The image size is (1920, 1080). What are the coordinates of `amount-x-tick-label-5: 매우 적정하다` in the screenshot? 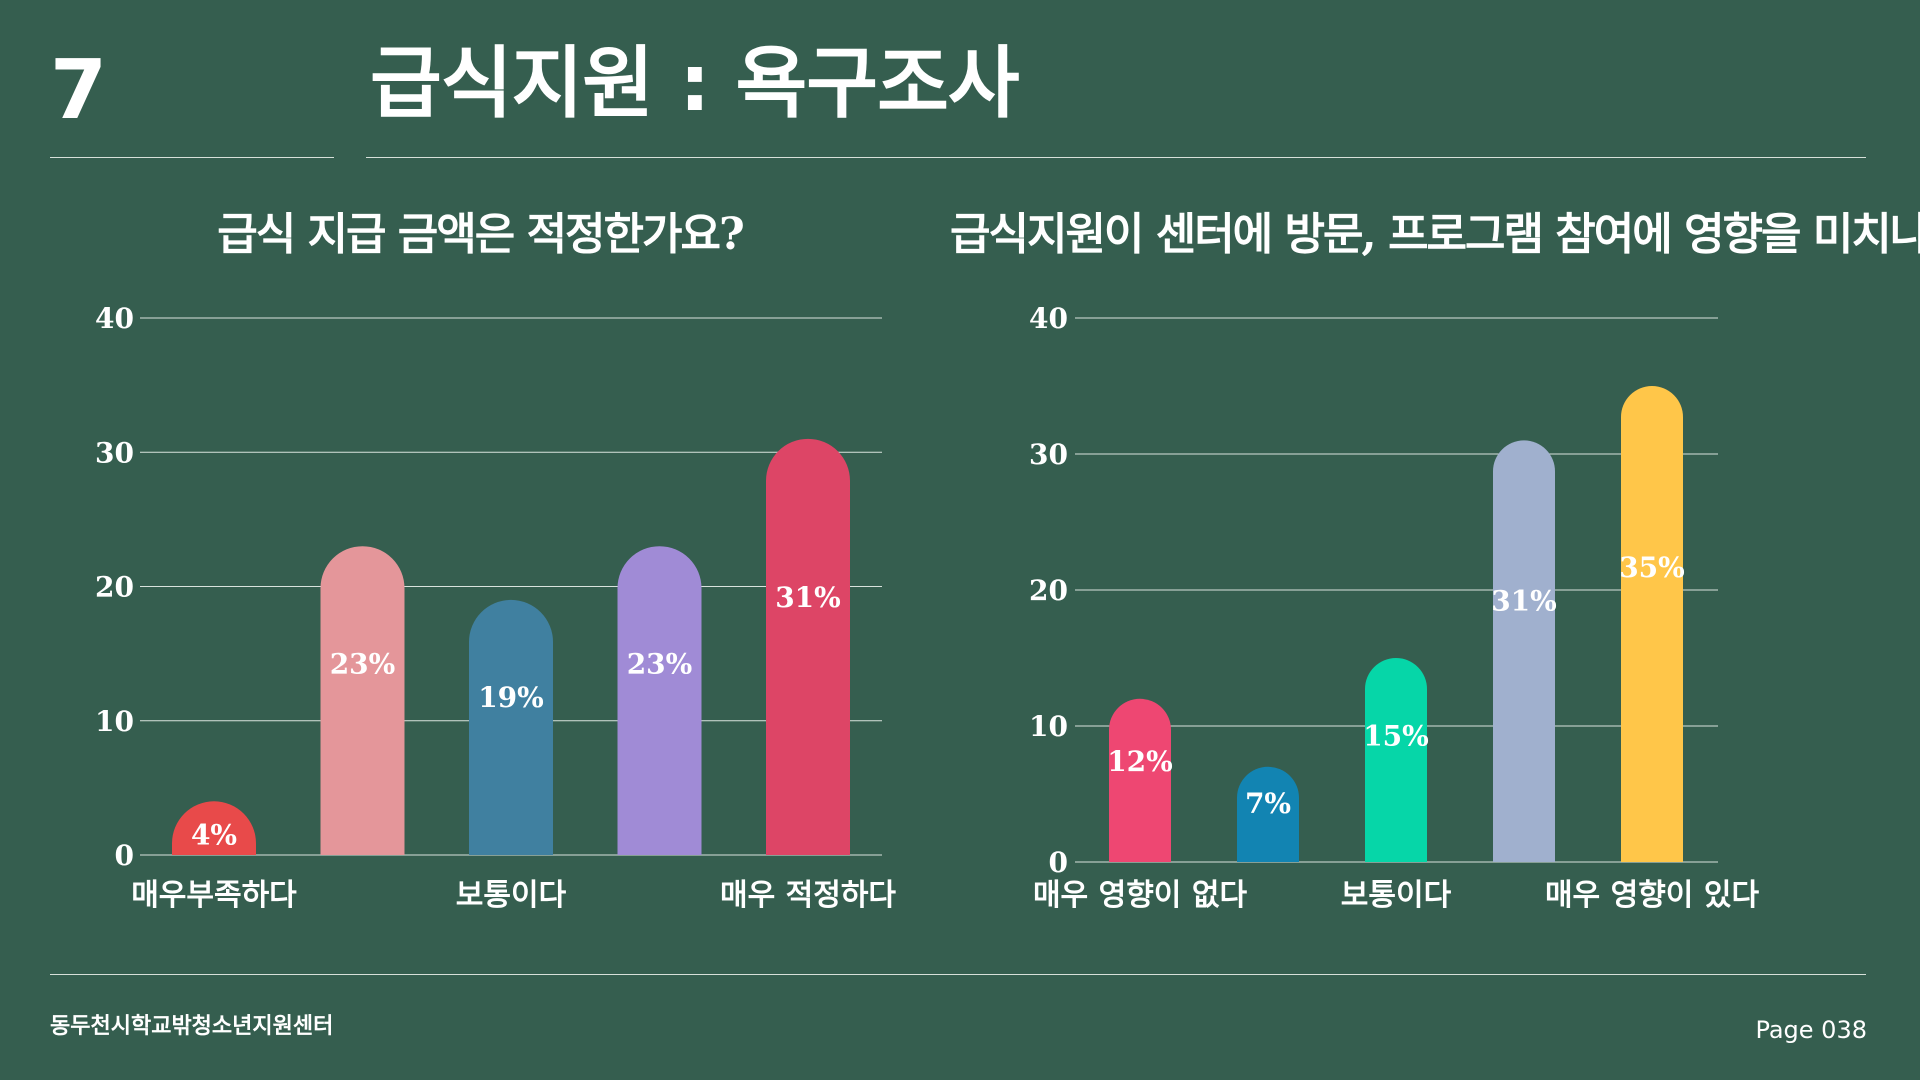 It's located at (808, 895).